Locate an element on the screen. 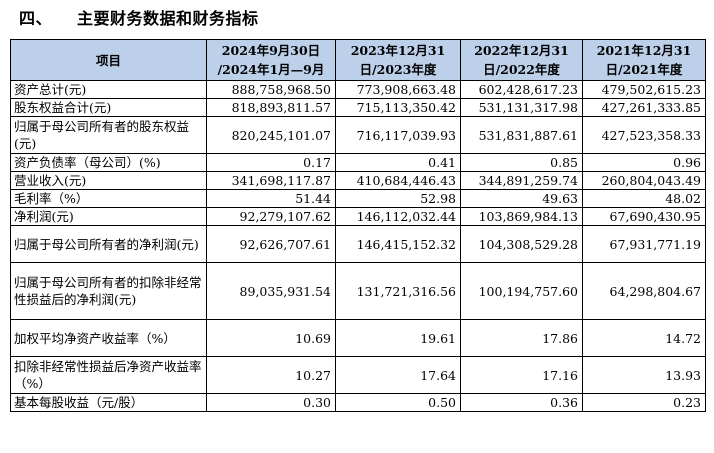  table-row: 资产负债率（母公司）(%) 0.17 0.41 0.85 0.96 is located at coordinates (358, 162).